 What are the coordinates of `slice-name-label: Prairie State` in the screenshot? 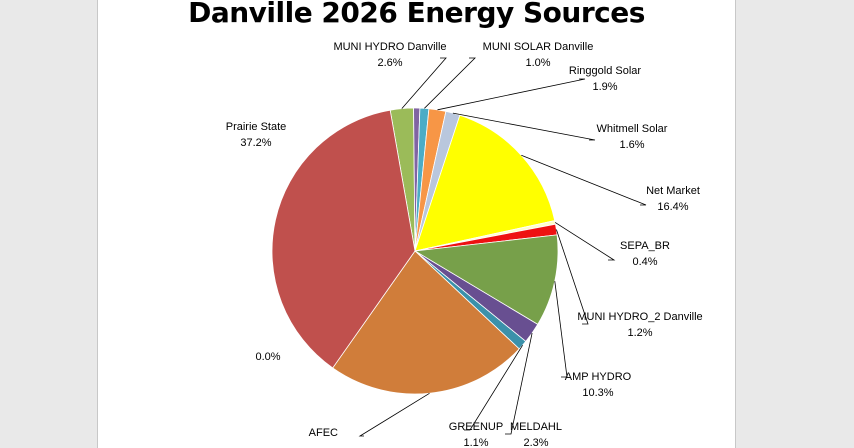 It's located at (256, 127).